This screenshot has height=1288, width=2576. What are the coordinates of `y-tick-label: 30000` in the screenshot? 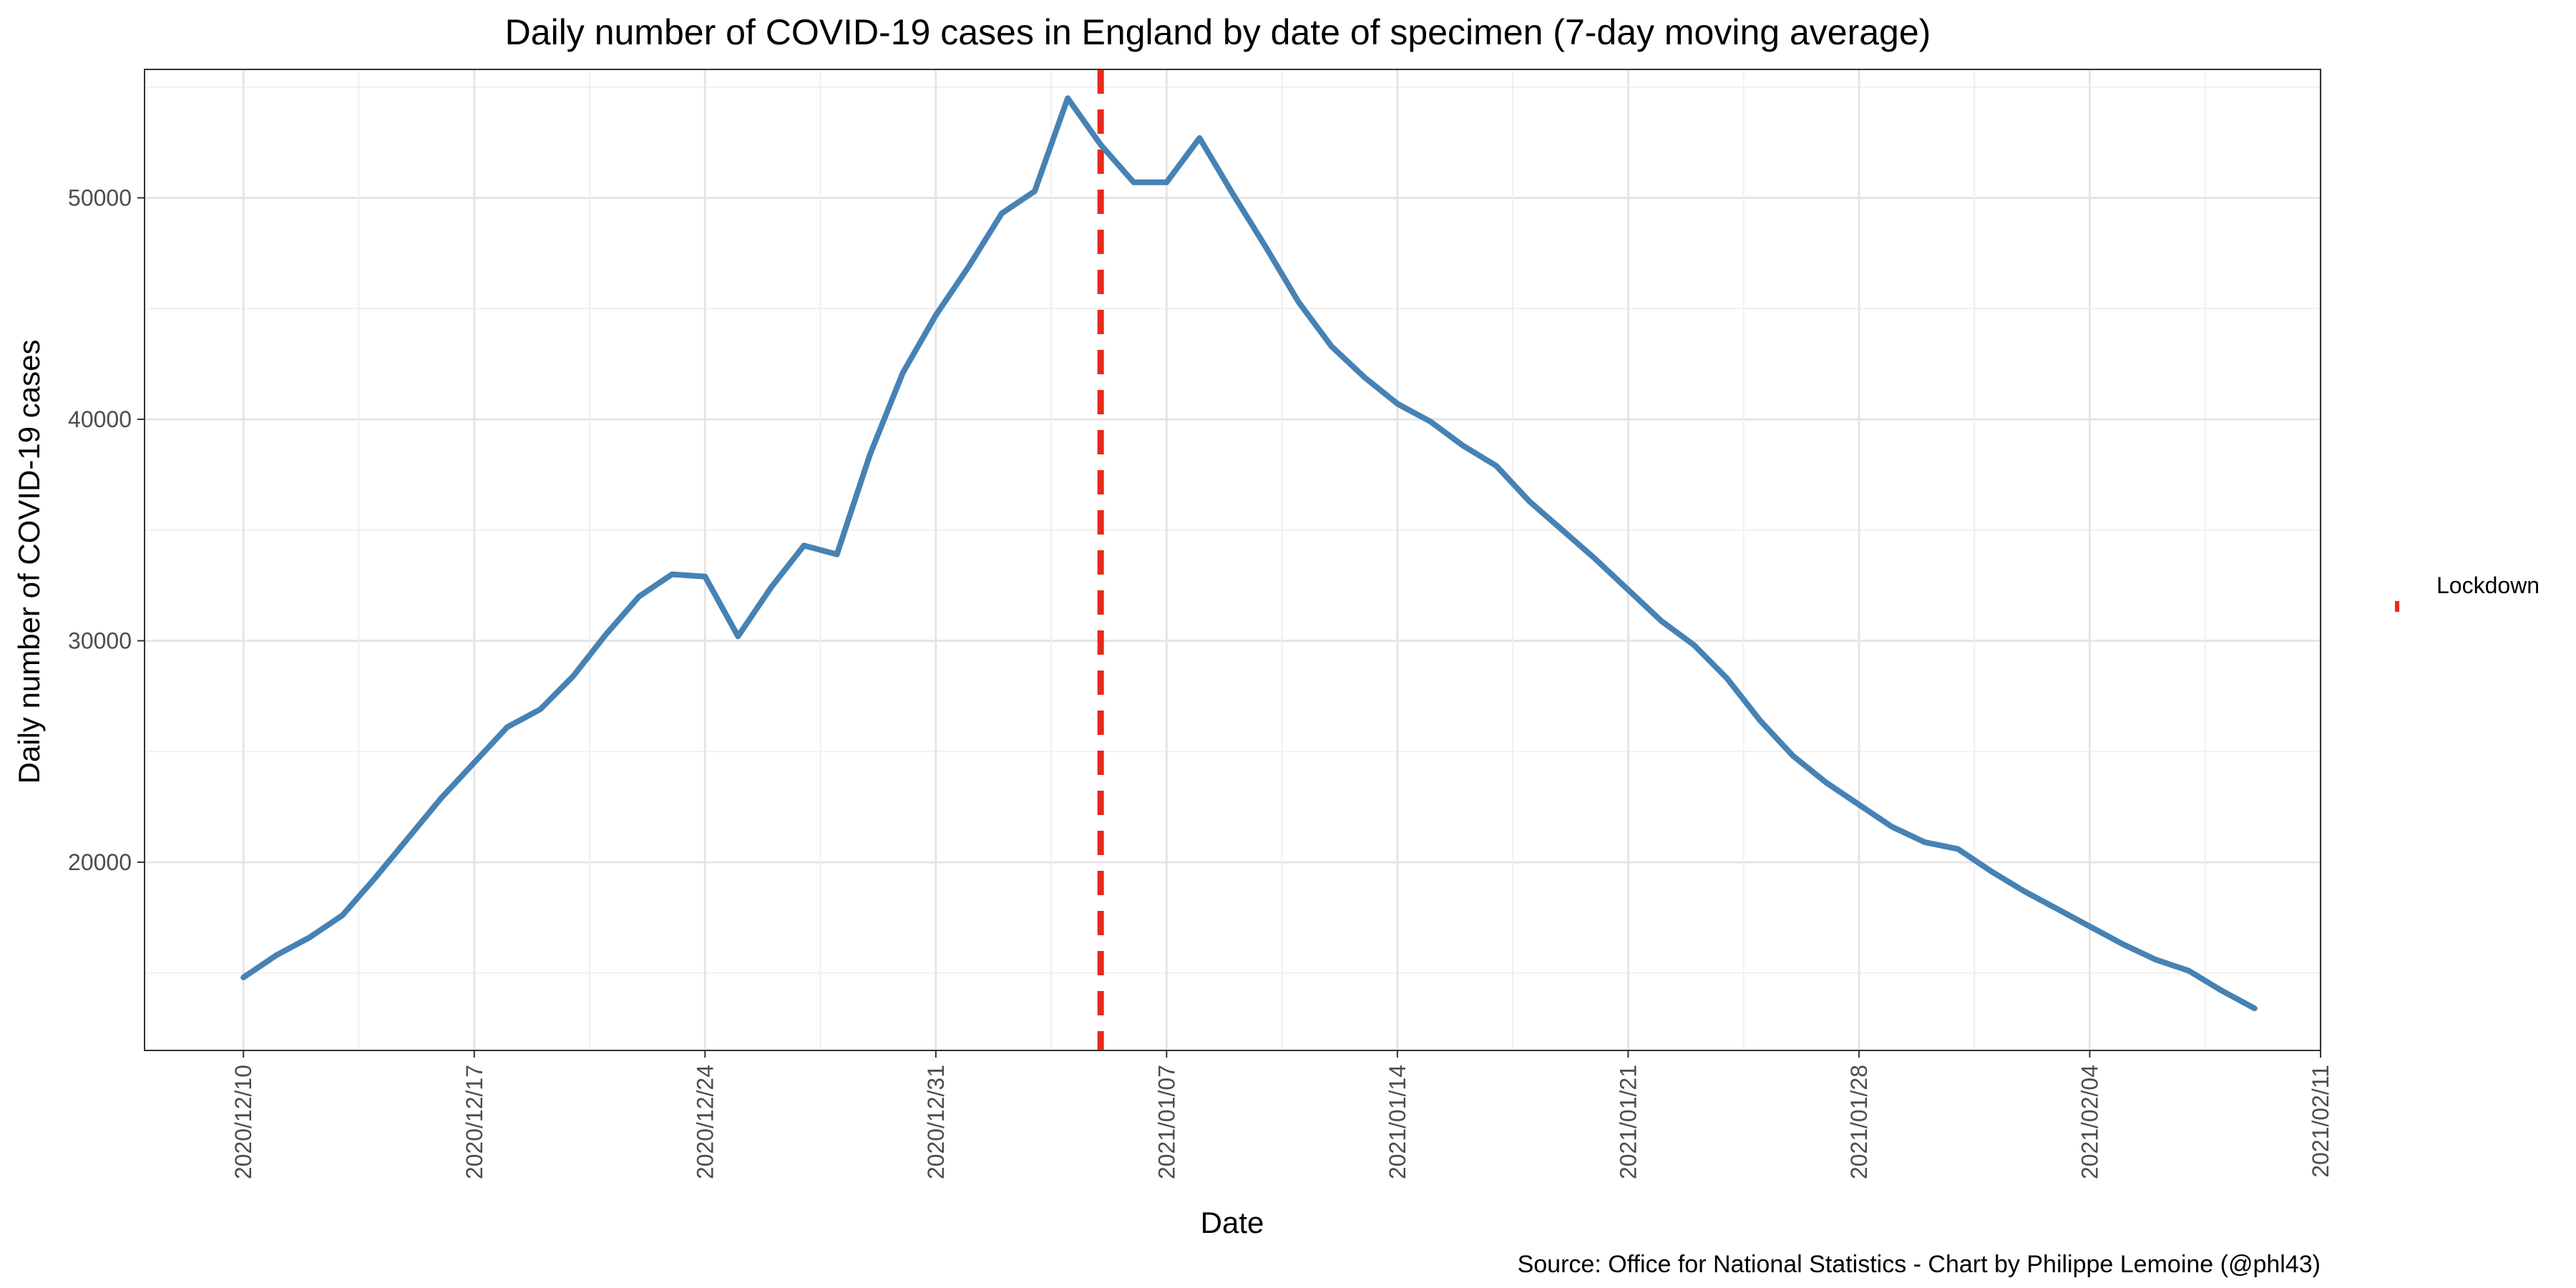 It's located at (100, 640).